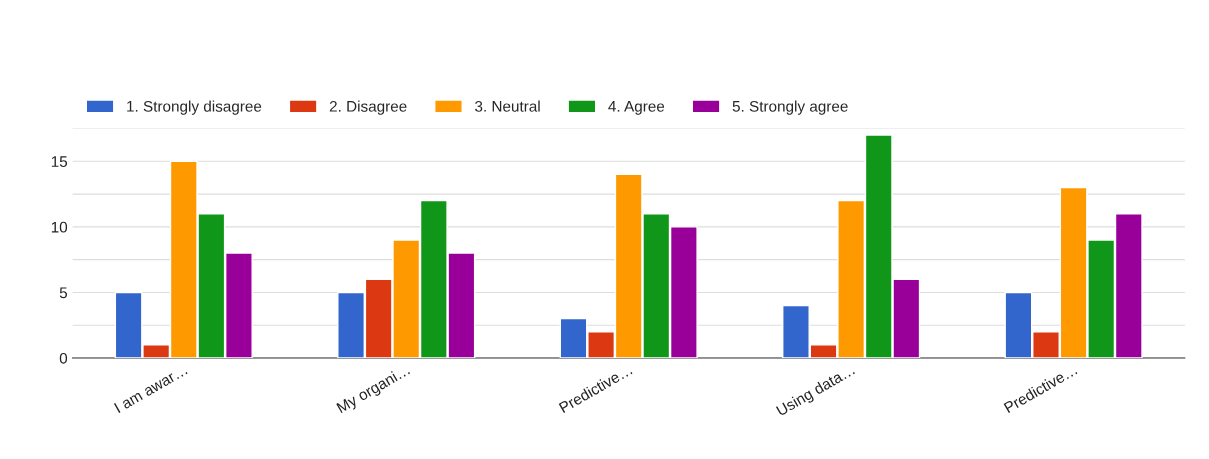 This screenshot has width=1209, height=459. Describe the element at coordinates (59, 161) in the screenshot. I see `y-tick-label: 15` at that location.